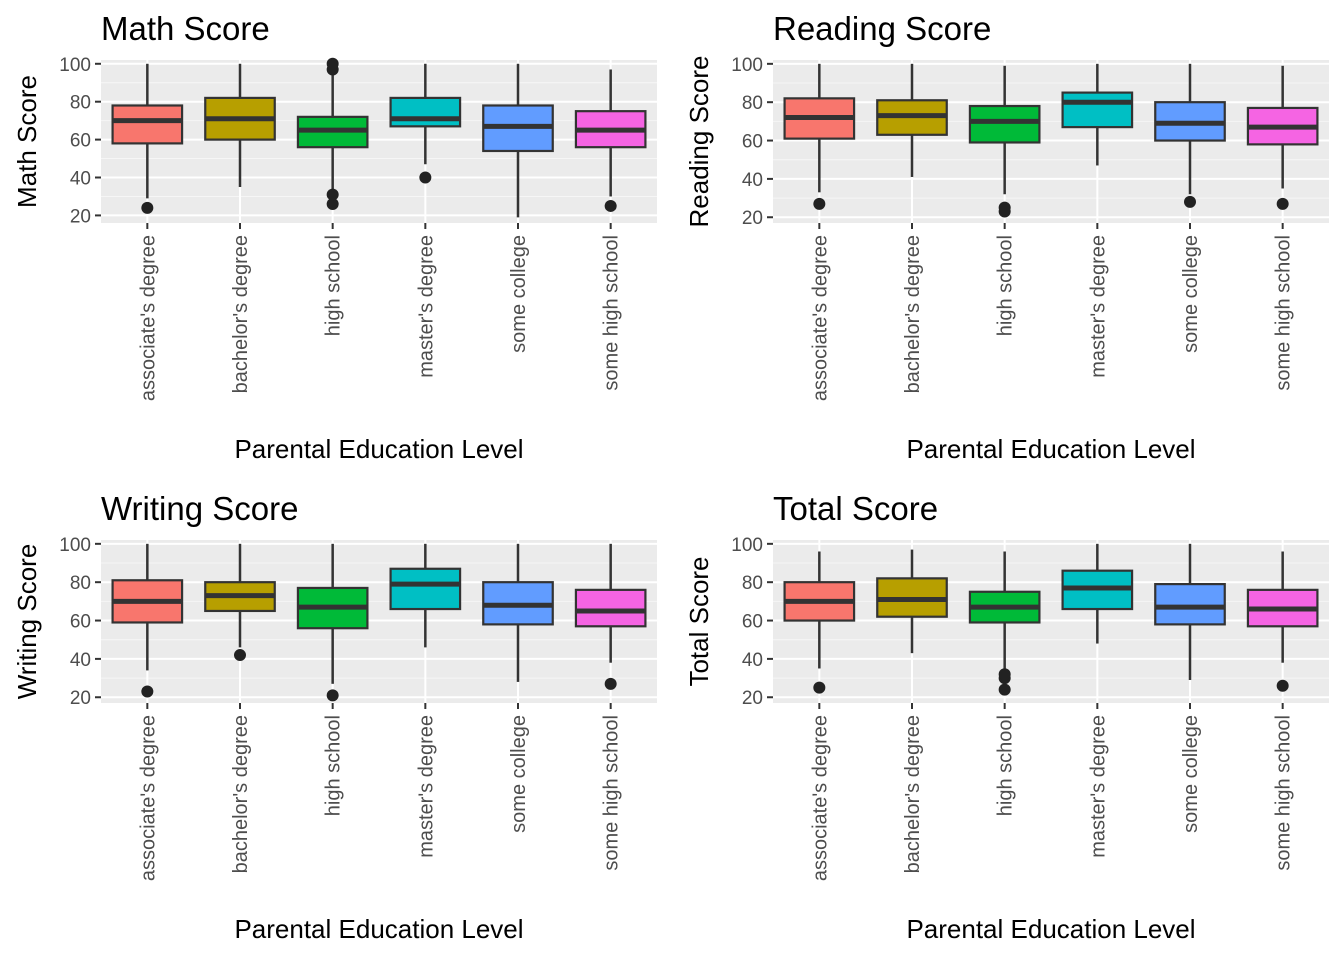  I want to click on chart-title: Total Score, so click(855, 508).